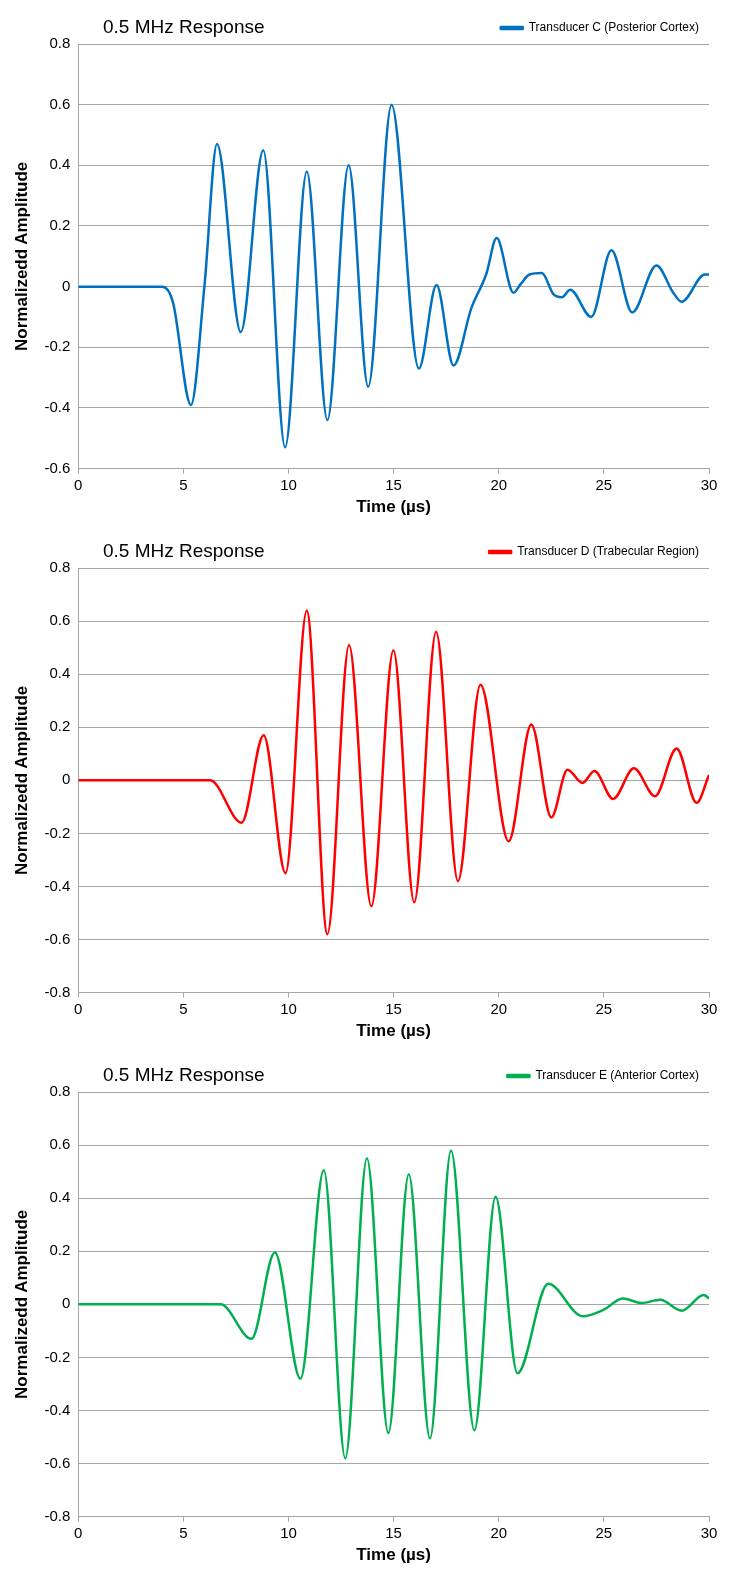  I want to click on legend-label: Transducer C (Posterior Cortex), so click(614, 27).